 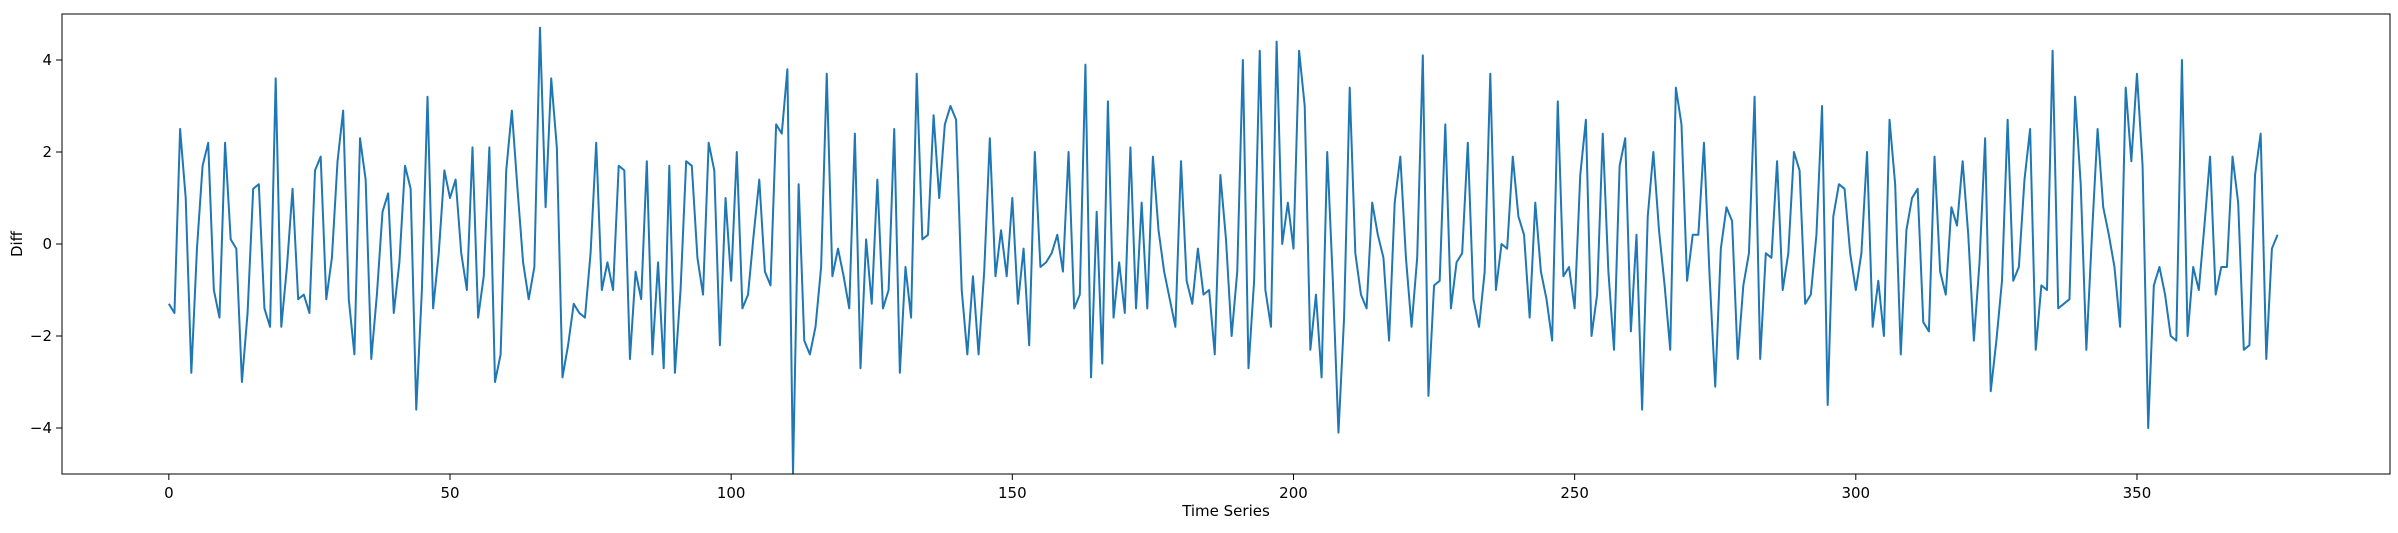 I want to click on y-axis-ticks: −4 −2 0 2 4, so click(x=46, y=244).